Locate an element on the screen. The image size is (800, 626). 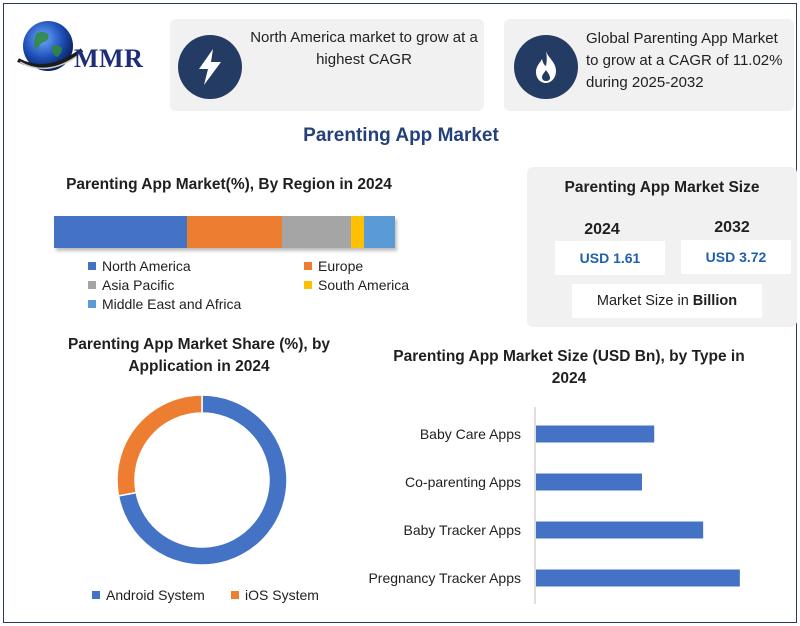
value-2024: USD 1.61 is located at coordinates (610, 258).